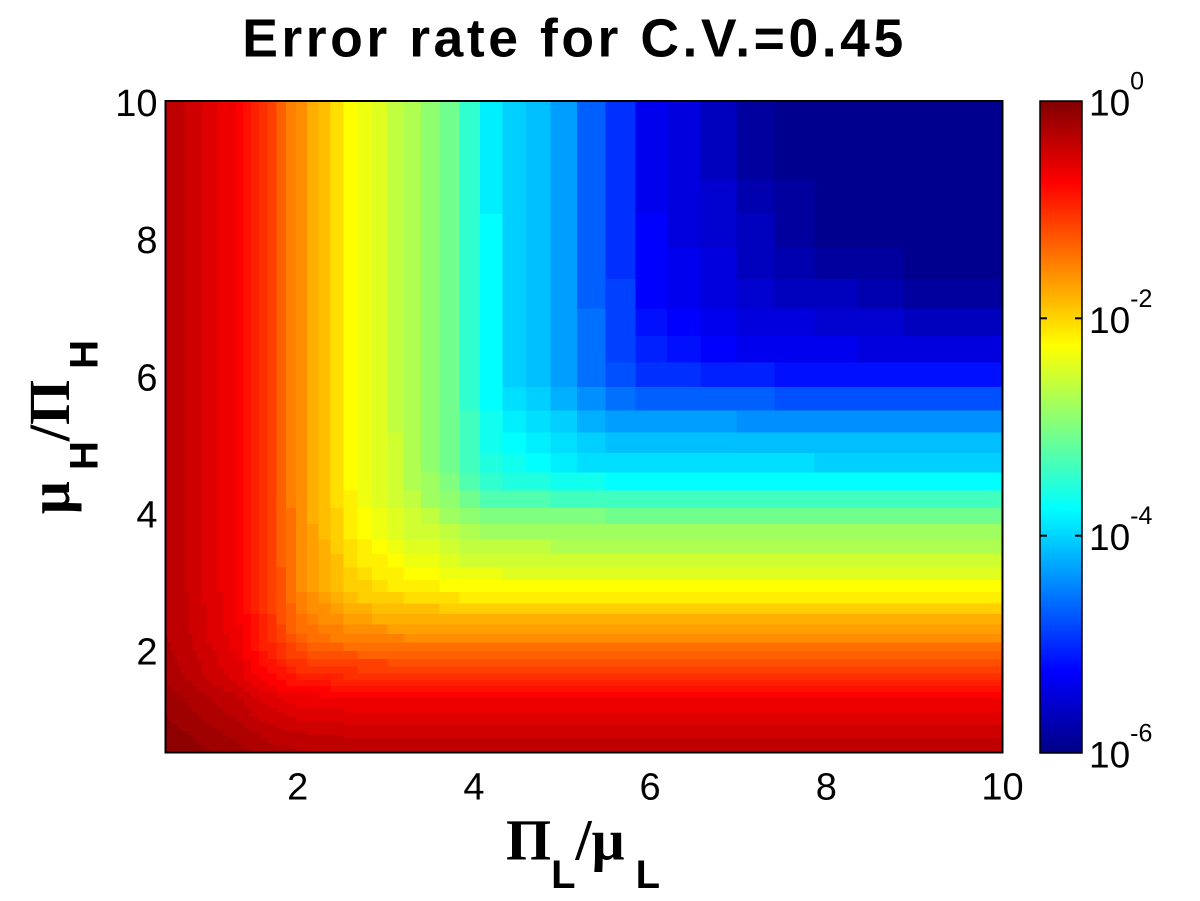  Describe the element at coordinates (1120, 748) in the screenshot. I see `svg-text: 10⁻⁶` at that location.